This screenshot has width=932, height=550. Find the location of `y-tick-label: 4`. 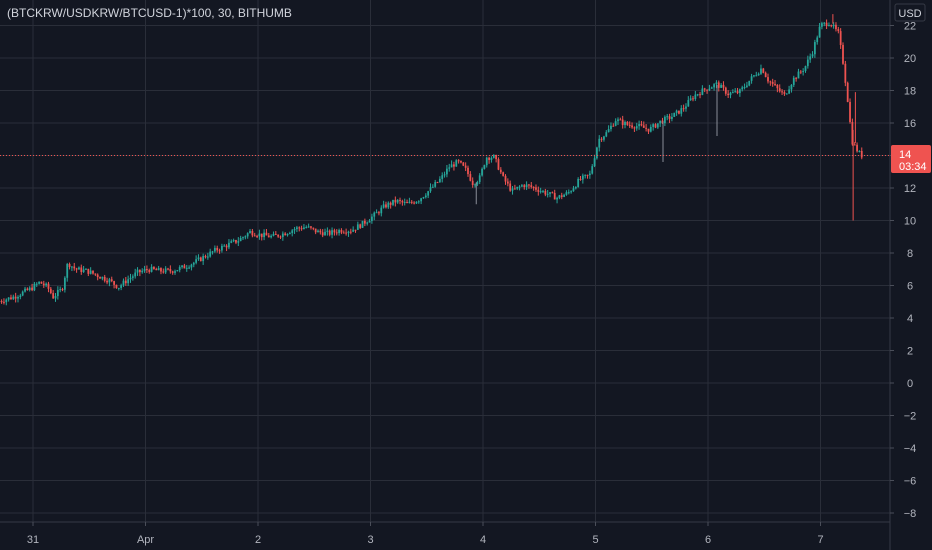

y-tick-label: 4 is located at coordinates (910, 319).